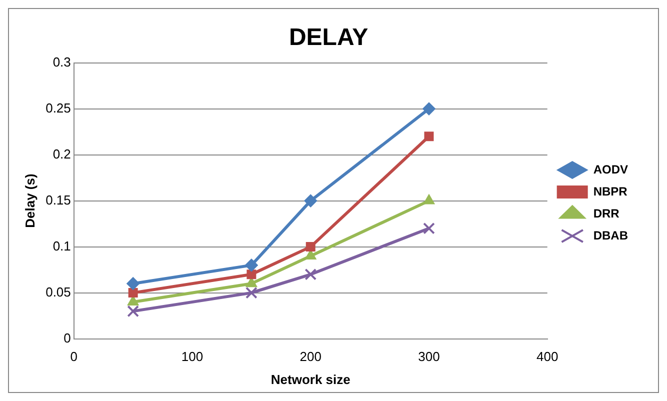  Describe the element at coordinates (328, 38) in the screenshot. I see `chart-title: DELAY` at that location.